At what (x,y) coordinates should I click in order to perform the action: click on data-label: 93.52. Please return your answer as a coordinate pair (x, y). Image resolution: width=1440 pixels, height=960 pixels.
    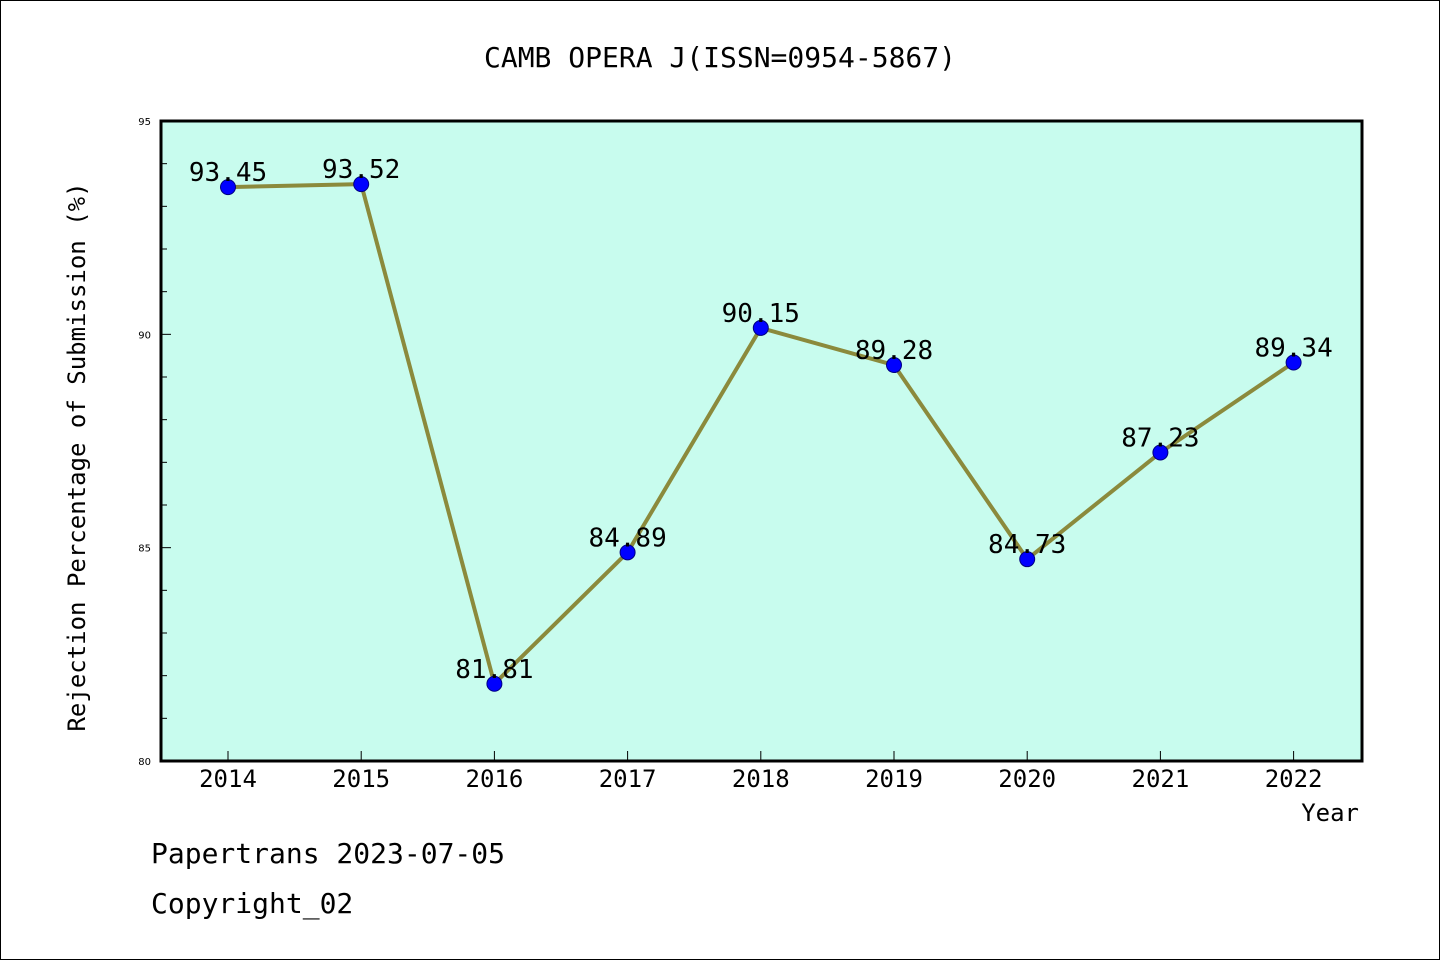
    Looking at the image, I should click on (361, 170).